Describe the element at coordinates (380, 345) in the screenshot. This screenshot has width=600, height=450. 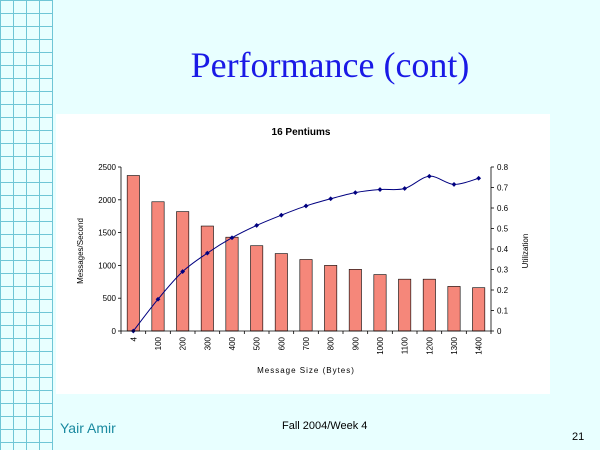
I see `x-tick-label: 1000` at that location.